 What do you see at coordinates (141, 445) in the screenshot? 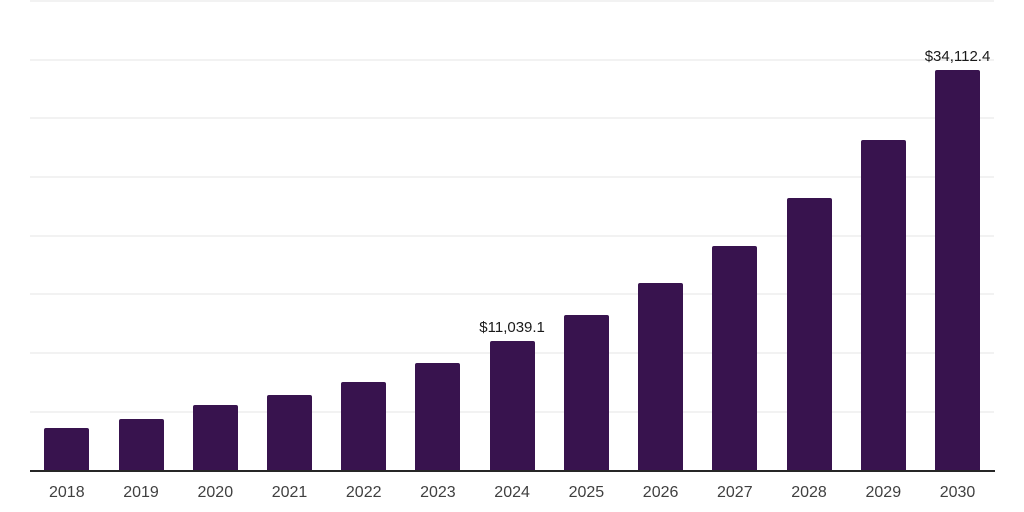
I see `bar-2019` at bounding box center [141, 445].